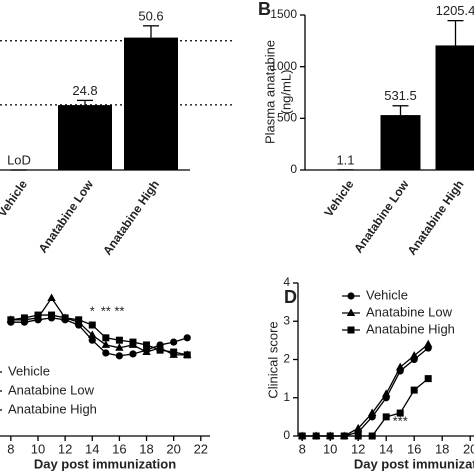 Image resolution: width=474 pixels, height=474 pixels. What do you see at coordinates (287, 118) in the screenshot?
I see `y-tick-label: 500` at bounding box center [287, 118].